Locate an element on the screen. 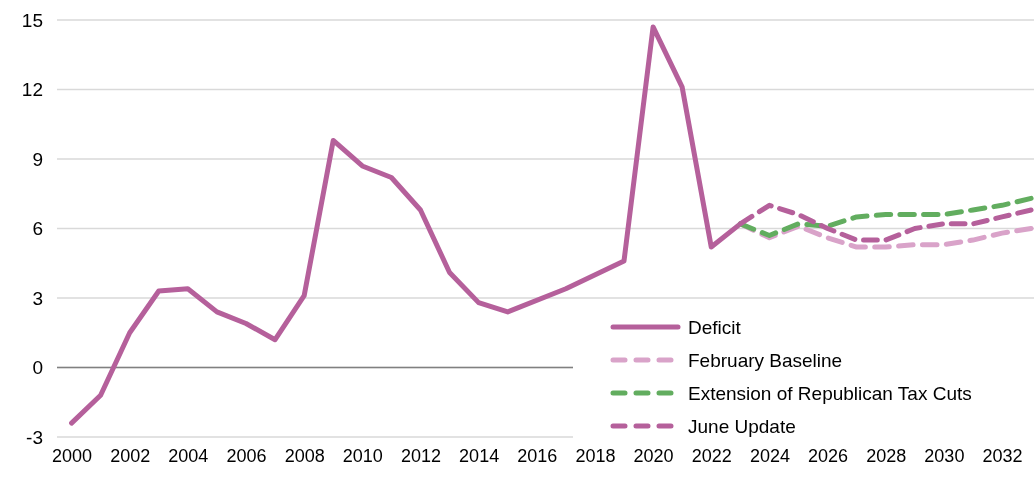 The height and width of the screenshot is (478, 1034). y-tick-label: 6 is located at coordinates (37, 229).